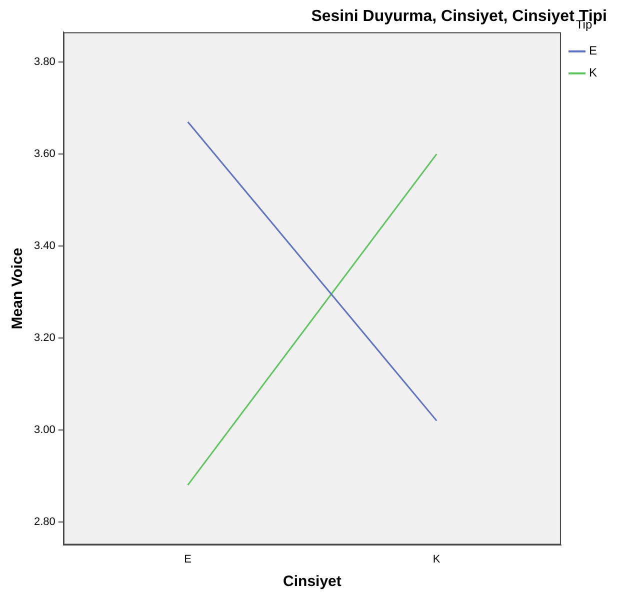 This screenshot has width=617, height=600. What do you see at coordinates (45, 522) in the screenshot?
I see `y-tick-label: 2.80` at bounding box center [45, 522].